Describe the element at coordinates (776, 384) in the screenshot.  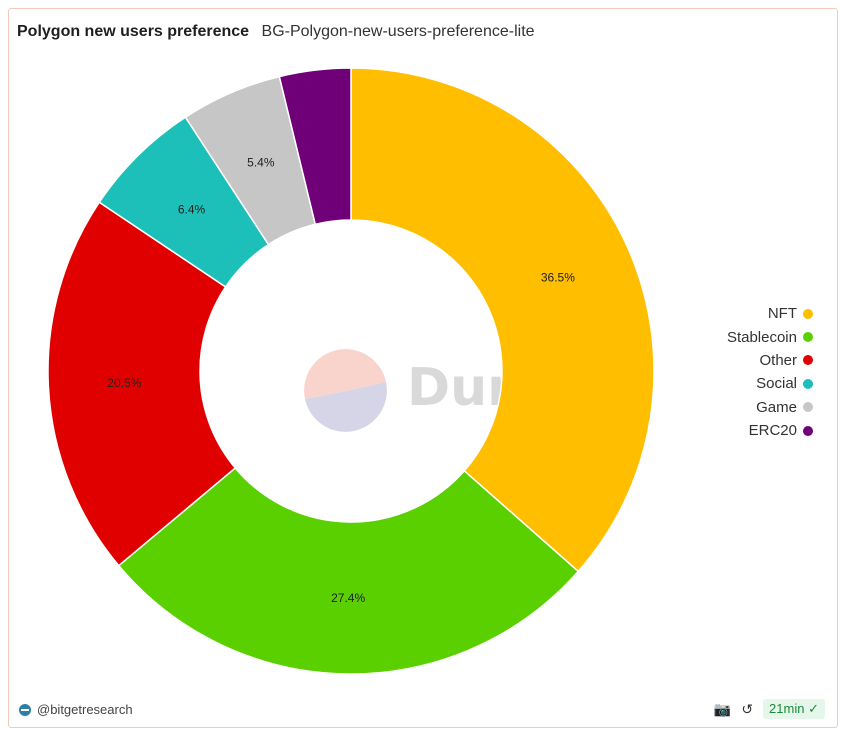
I see `legend-label: Social` at that location.